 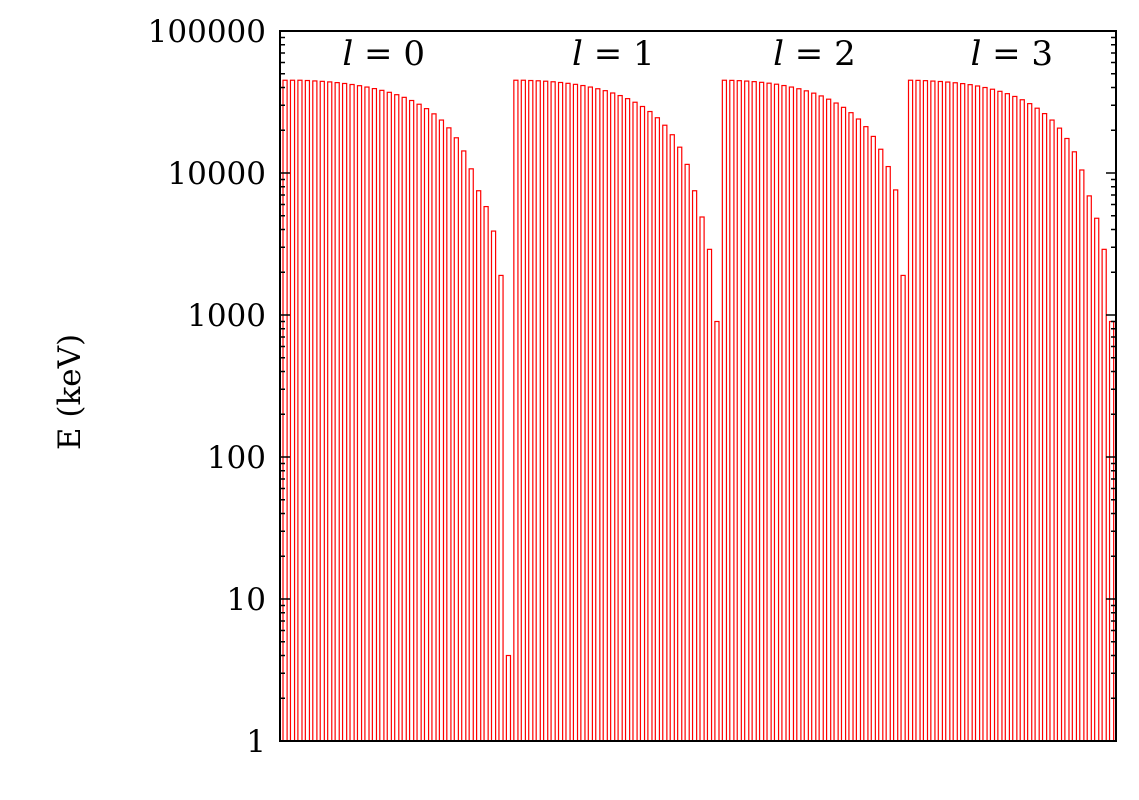 What do you see at coordinates (383, 54) in the screenshot?
I see `group-label-0: l = 0` at bounding box center [383, 54].